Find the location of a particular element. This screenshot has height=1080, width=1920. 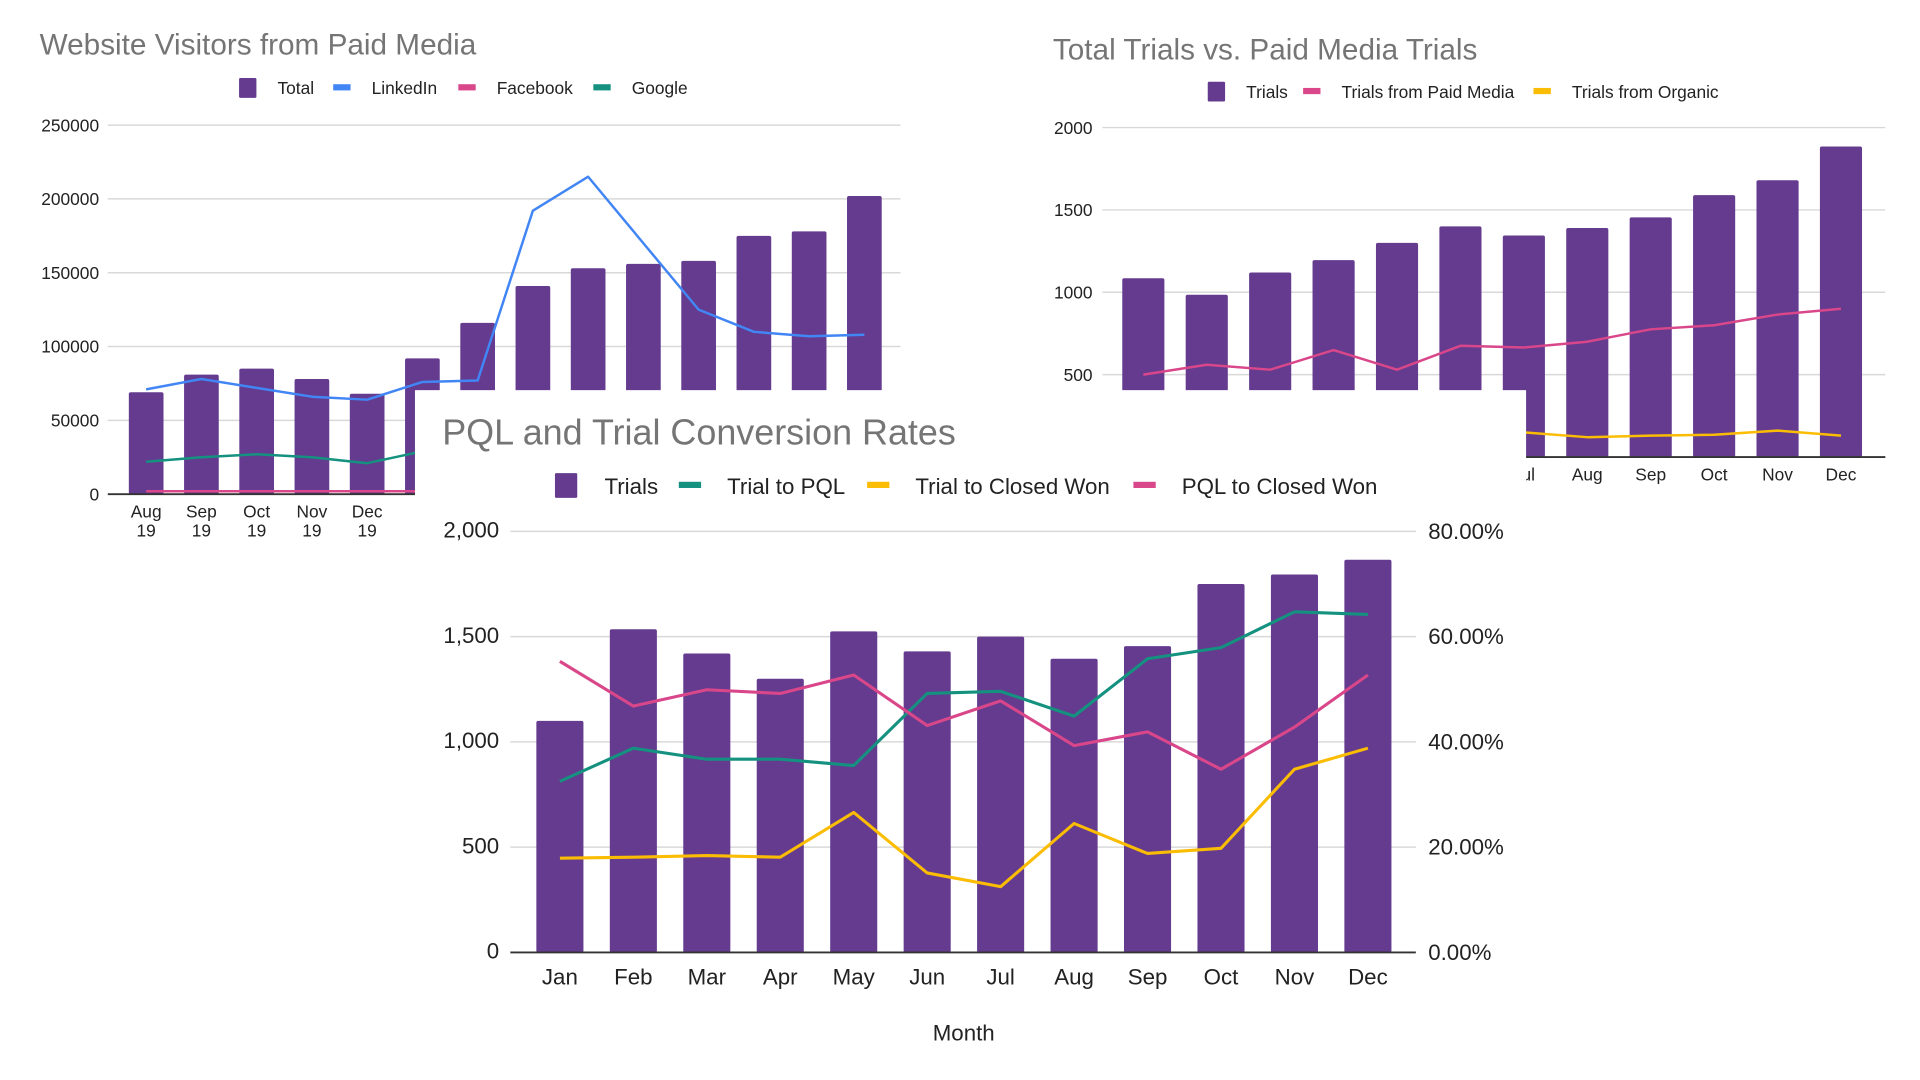

x-tick-label: Sep 19 is located at coordinates (201, 521).